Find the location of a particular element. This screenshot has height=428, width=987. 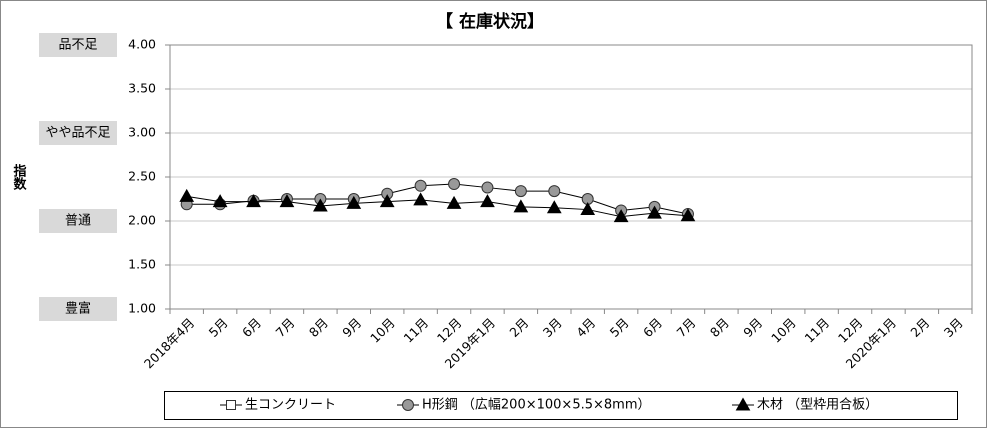

legend-label: H形鋼 （広幅200×100×5.5×8mm） is located at coordinates (536, 405).